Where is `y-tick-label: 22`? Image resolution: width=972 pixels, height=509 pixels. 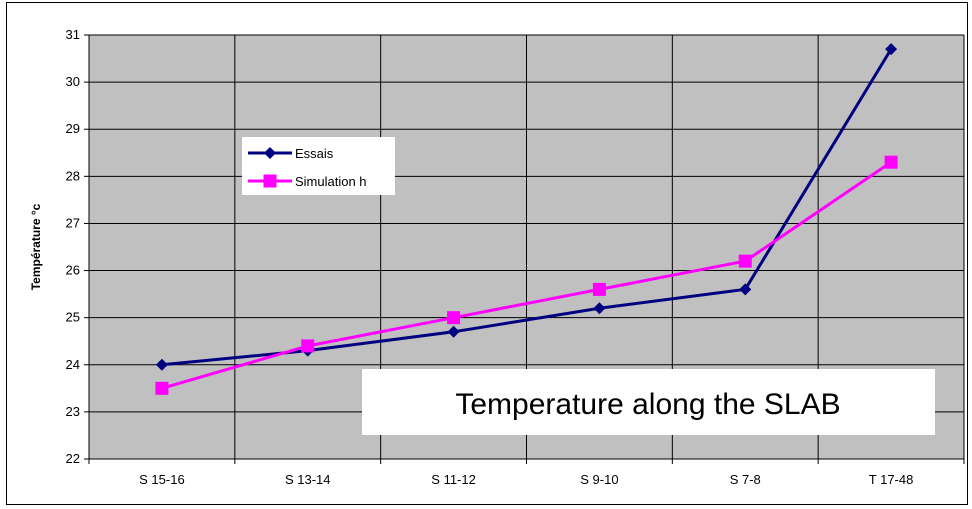
y-tick-label: 22 is located at coordinates (73, 458).